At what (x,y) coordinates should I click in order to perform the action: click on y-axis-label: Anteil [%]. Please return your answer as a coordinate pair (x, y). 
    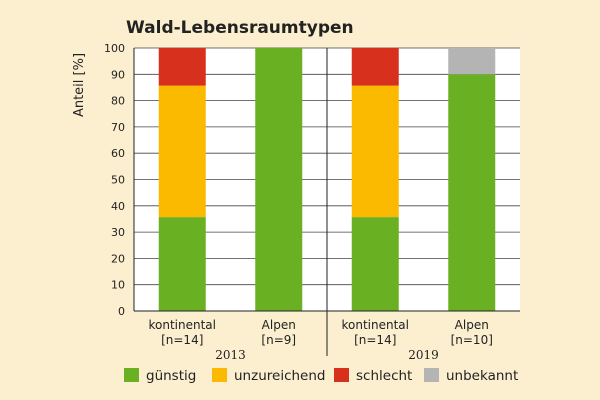
    Looking at the image, I should click on (79, 85).